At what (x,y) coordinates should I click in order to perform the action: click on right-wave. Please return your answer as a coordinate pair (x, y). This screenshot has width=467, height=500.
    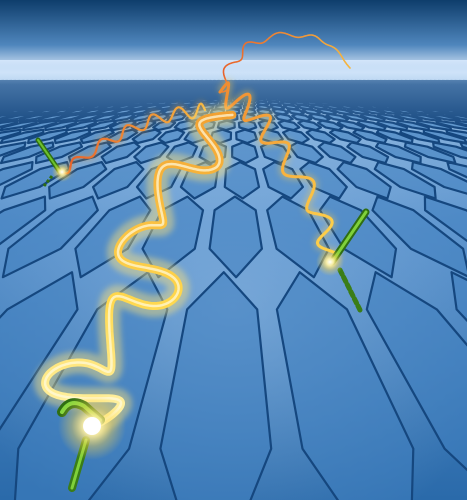
    Looking at the image, I should click on (279, 172).